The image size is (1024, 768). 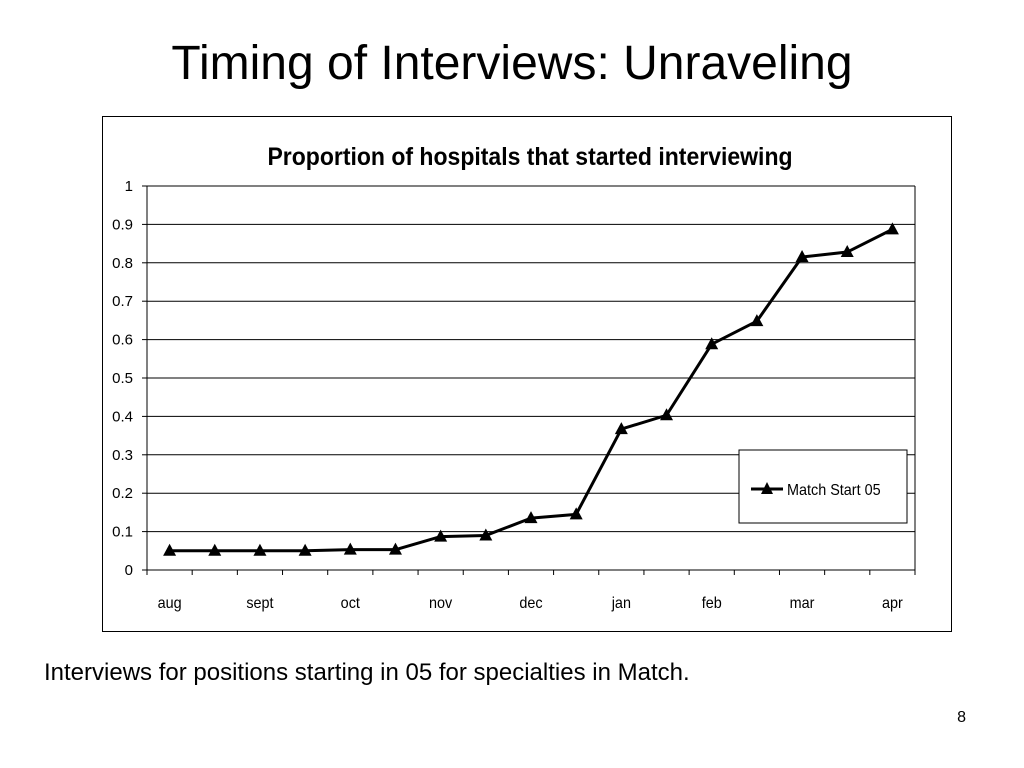 I want to click on x-tick-label: oct, so click(x=351, y=603).